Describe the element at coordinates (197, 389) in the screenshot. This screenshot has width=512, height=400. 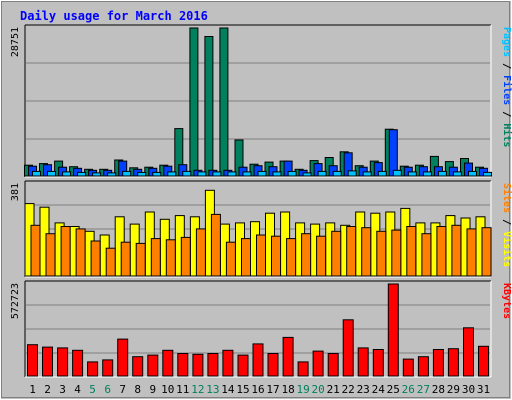
I see `x-tick-label-day-12: 12` at that location.